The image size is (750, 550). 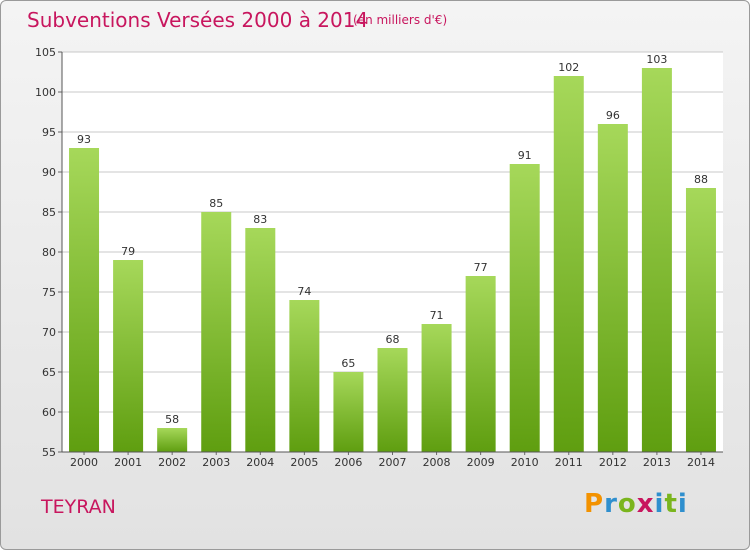 I want to click on x-tick-label: 2001, so click(x=128, y=462).